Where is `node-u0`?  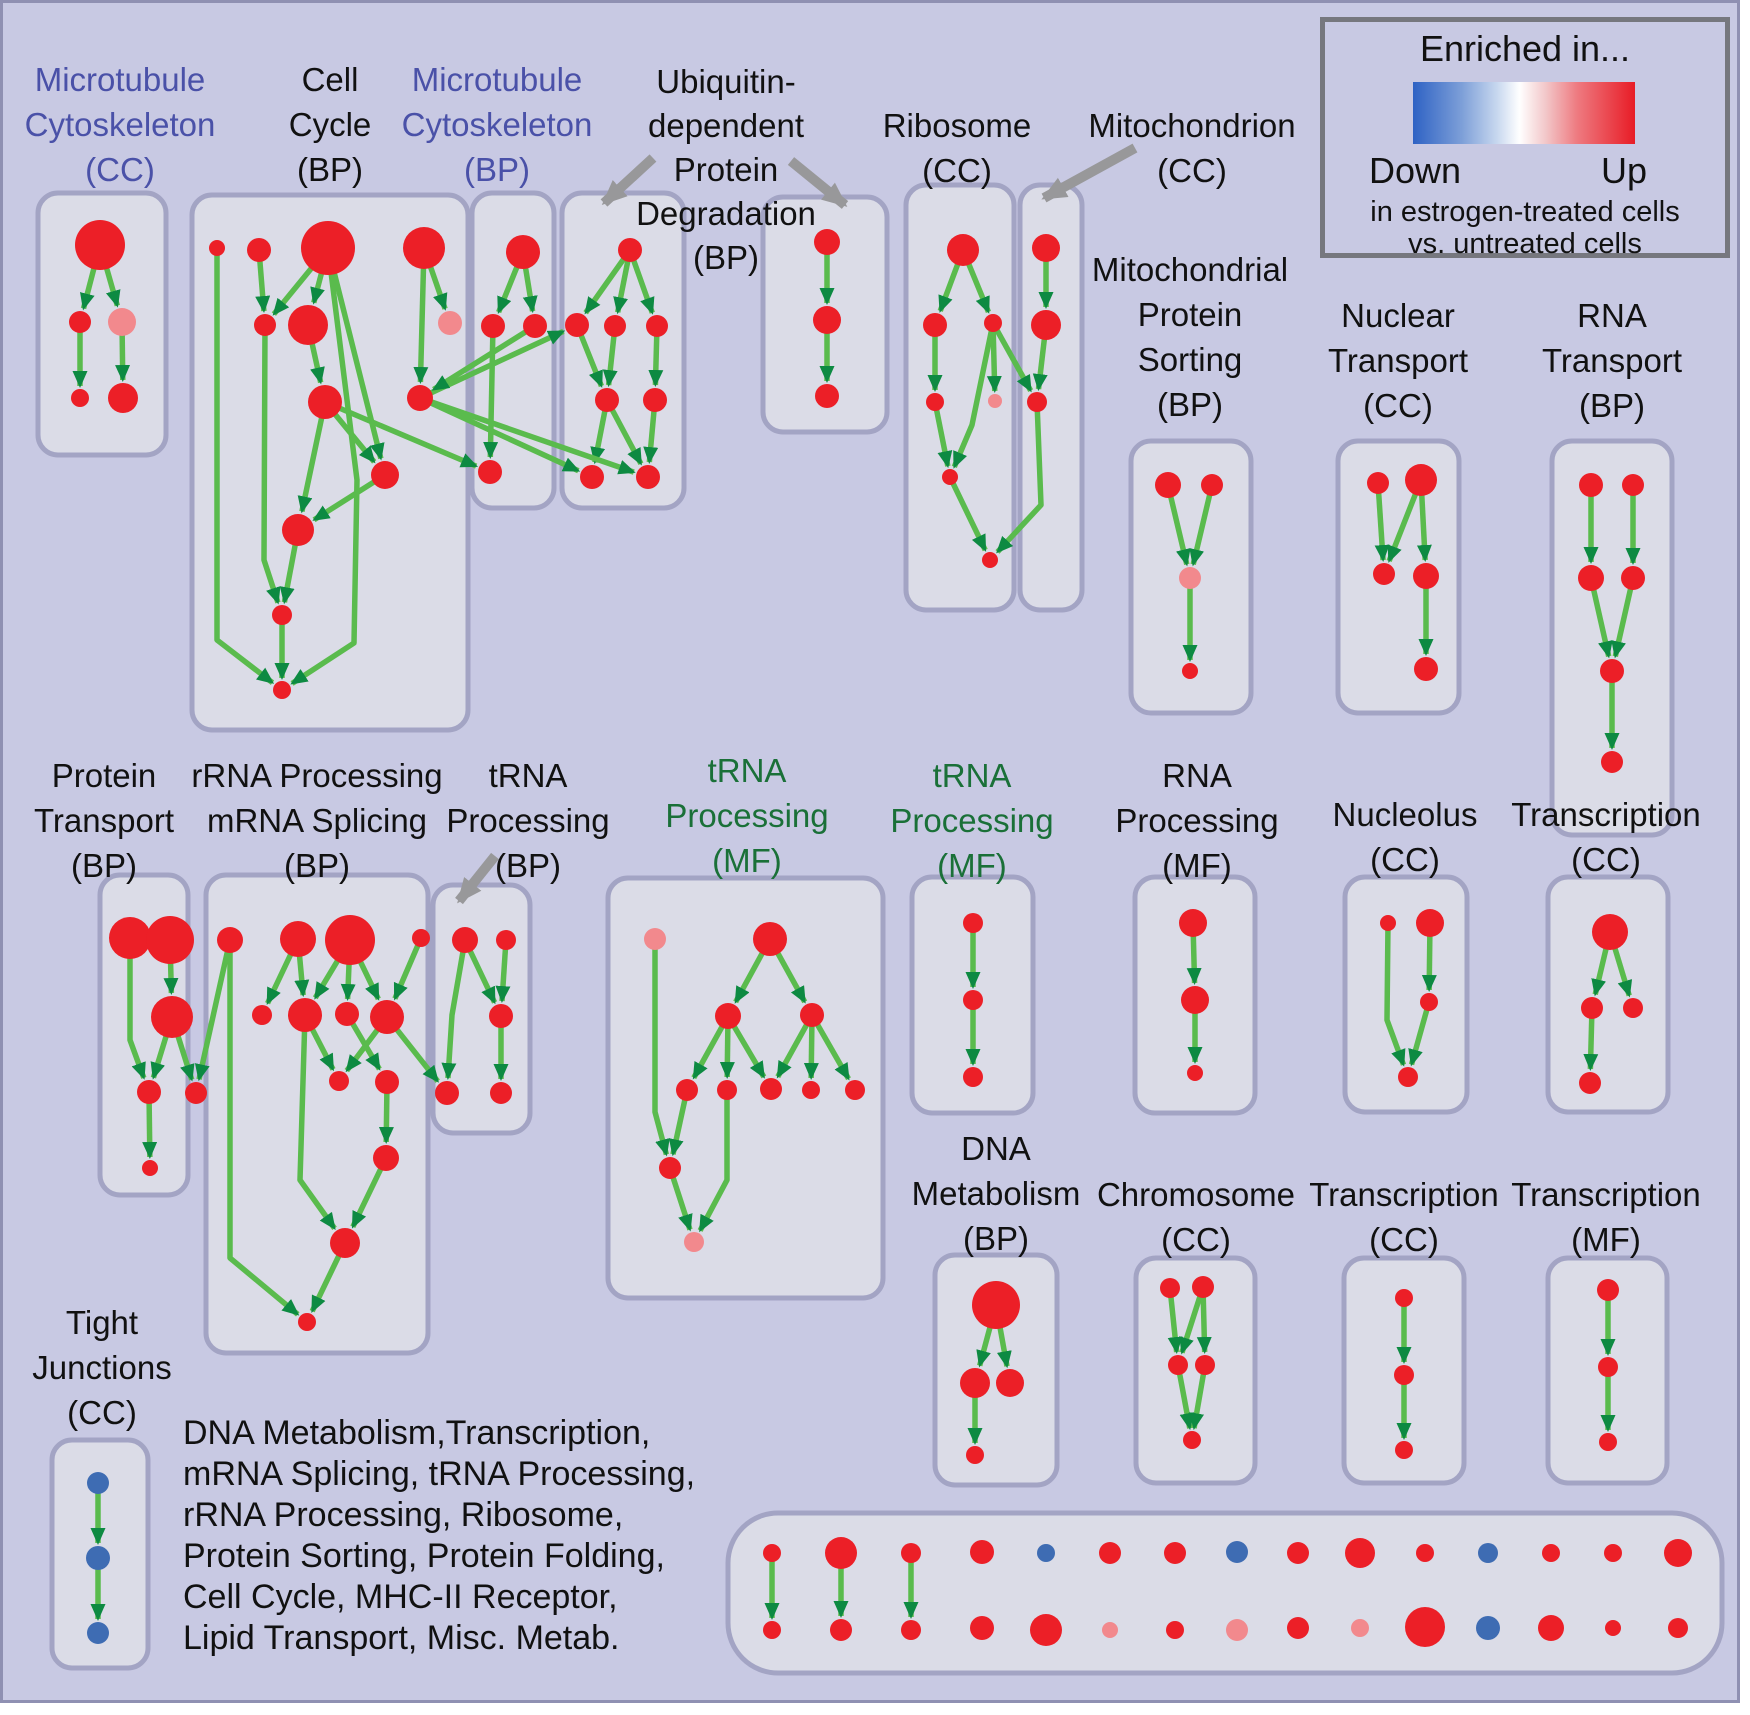
node-u0 is located at coordinates (630, 250).